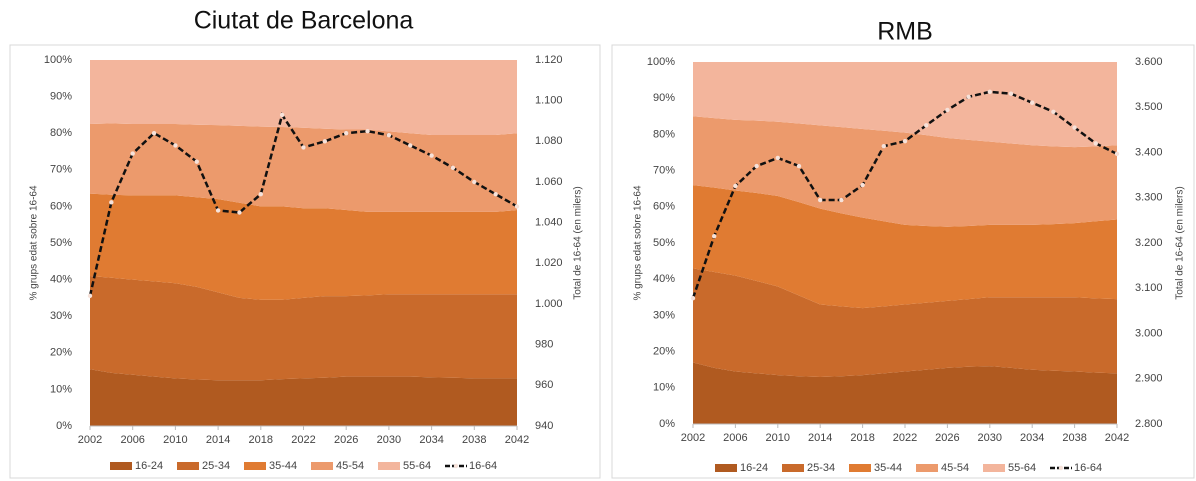  What do you see at coordinates (638, 243) in the screenshot?
I see `y-axis-label: % grups edat sobre 16-64` at bounding box center [638, 243].